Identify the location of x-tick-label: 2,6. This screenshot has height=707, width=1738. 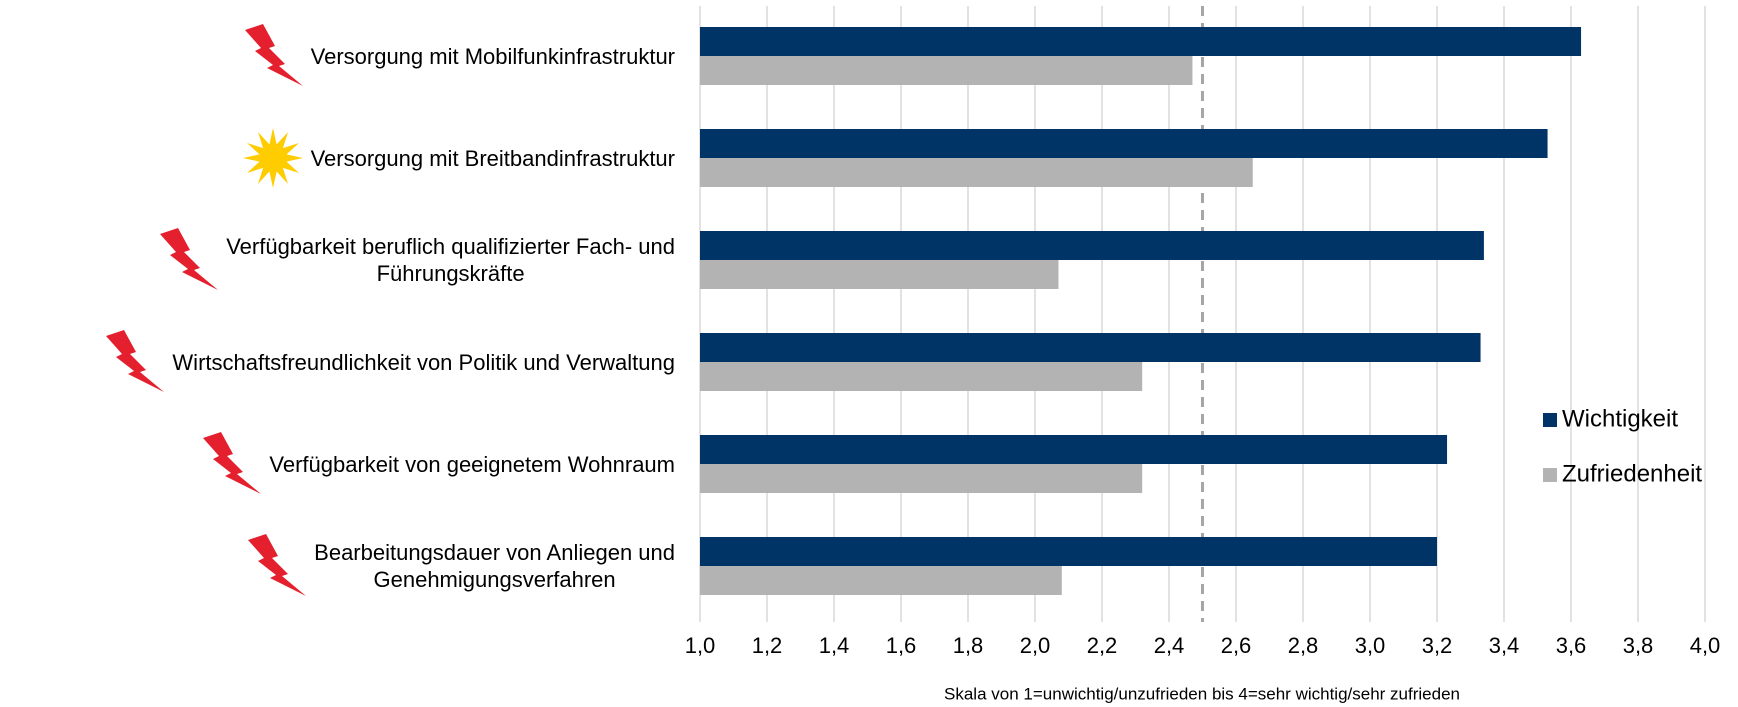
(1236, 645).